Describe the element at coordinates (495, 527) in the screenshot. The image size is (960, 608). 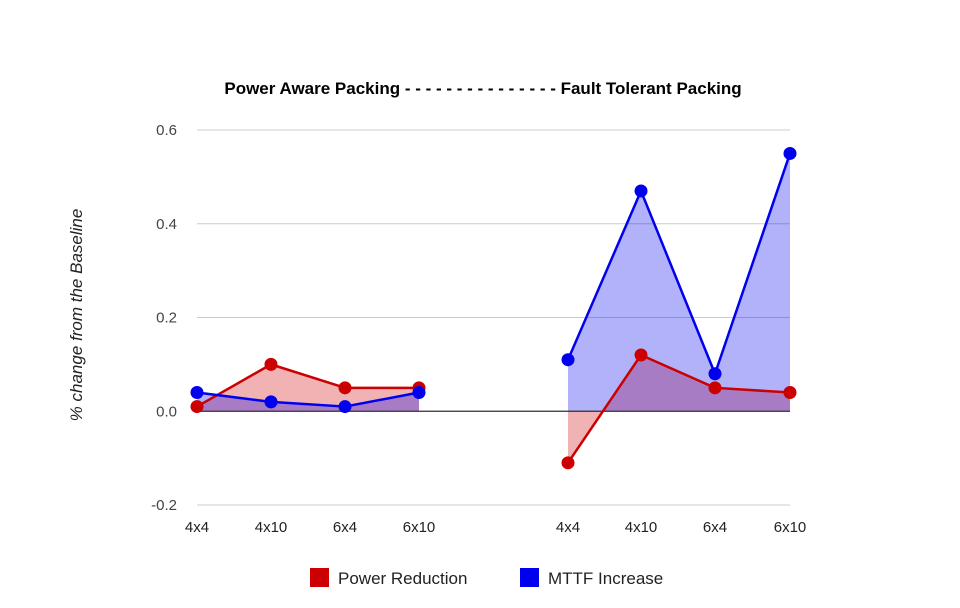
I see `x-tick-labels: 4x4 4x10 6x4 6x10 4x4 4x10 6x4 6x10` at that location.